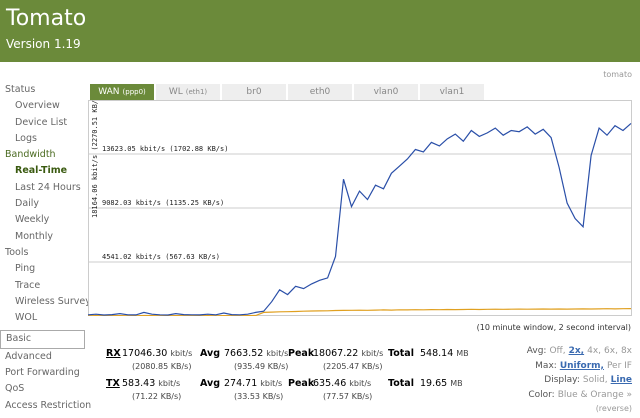  What do you see at coordinates (30, 155) in the screenshot?
I see `nav-item: Bandwidth` at bounding box center [30, 155].